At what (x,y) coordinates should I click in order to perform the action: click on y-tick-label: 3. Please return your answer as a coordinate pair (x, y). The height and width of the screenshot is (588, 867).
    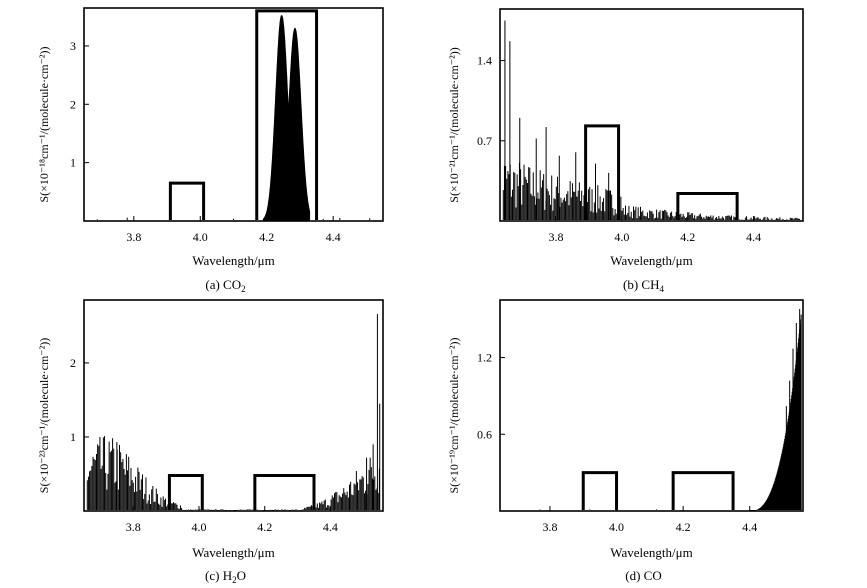
    Looking at the image, I should click on (73, 46).